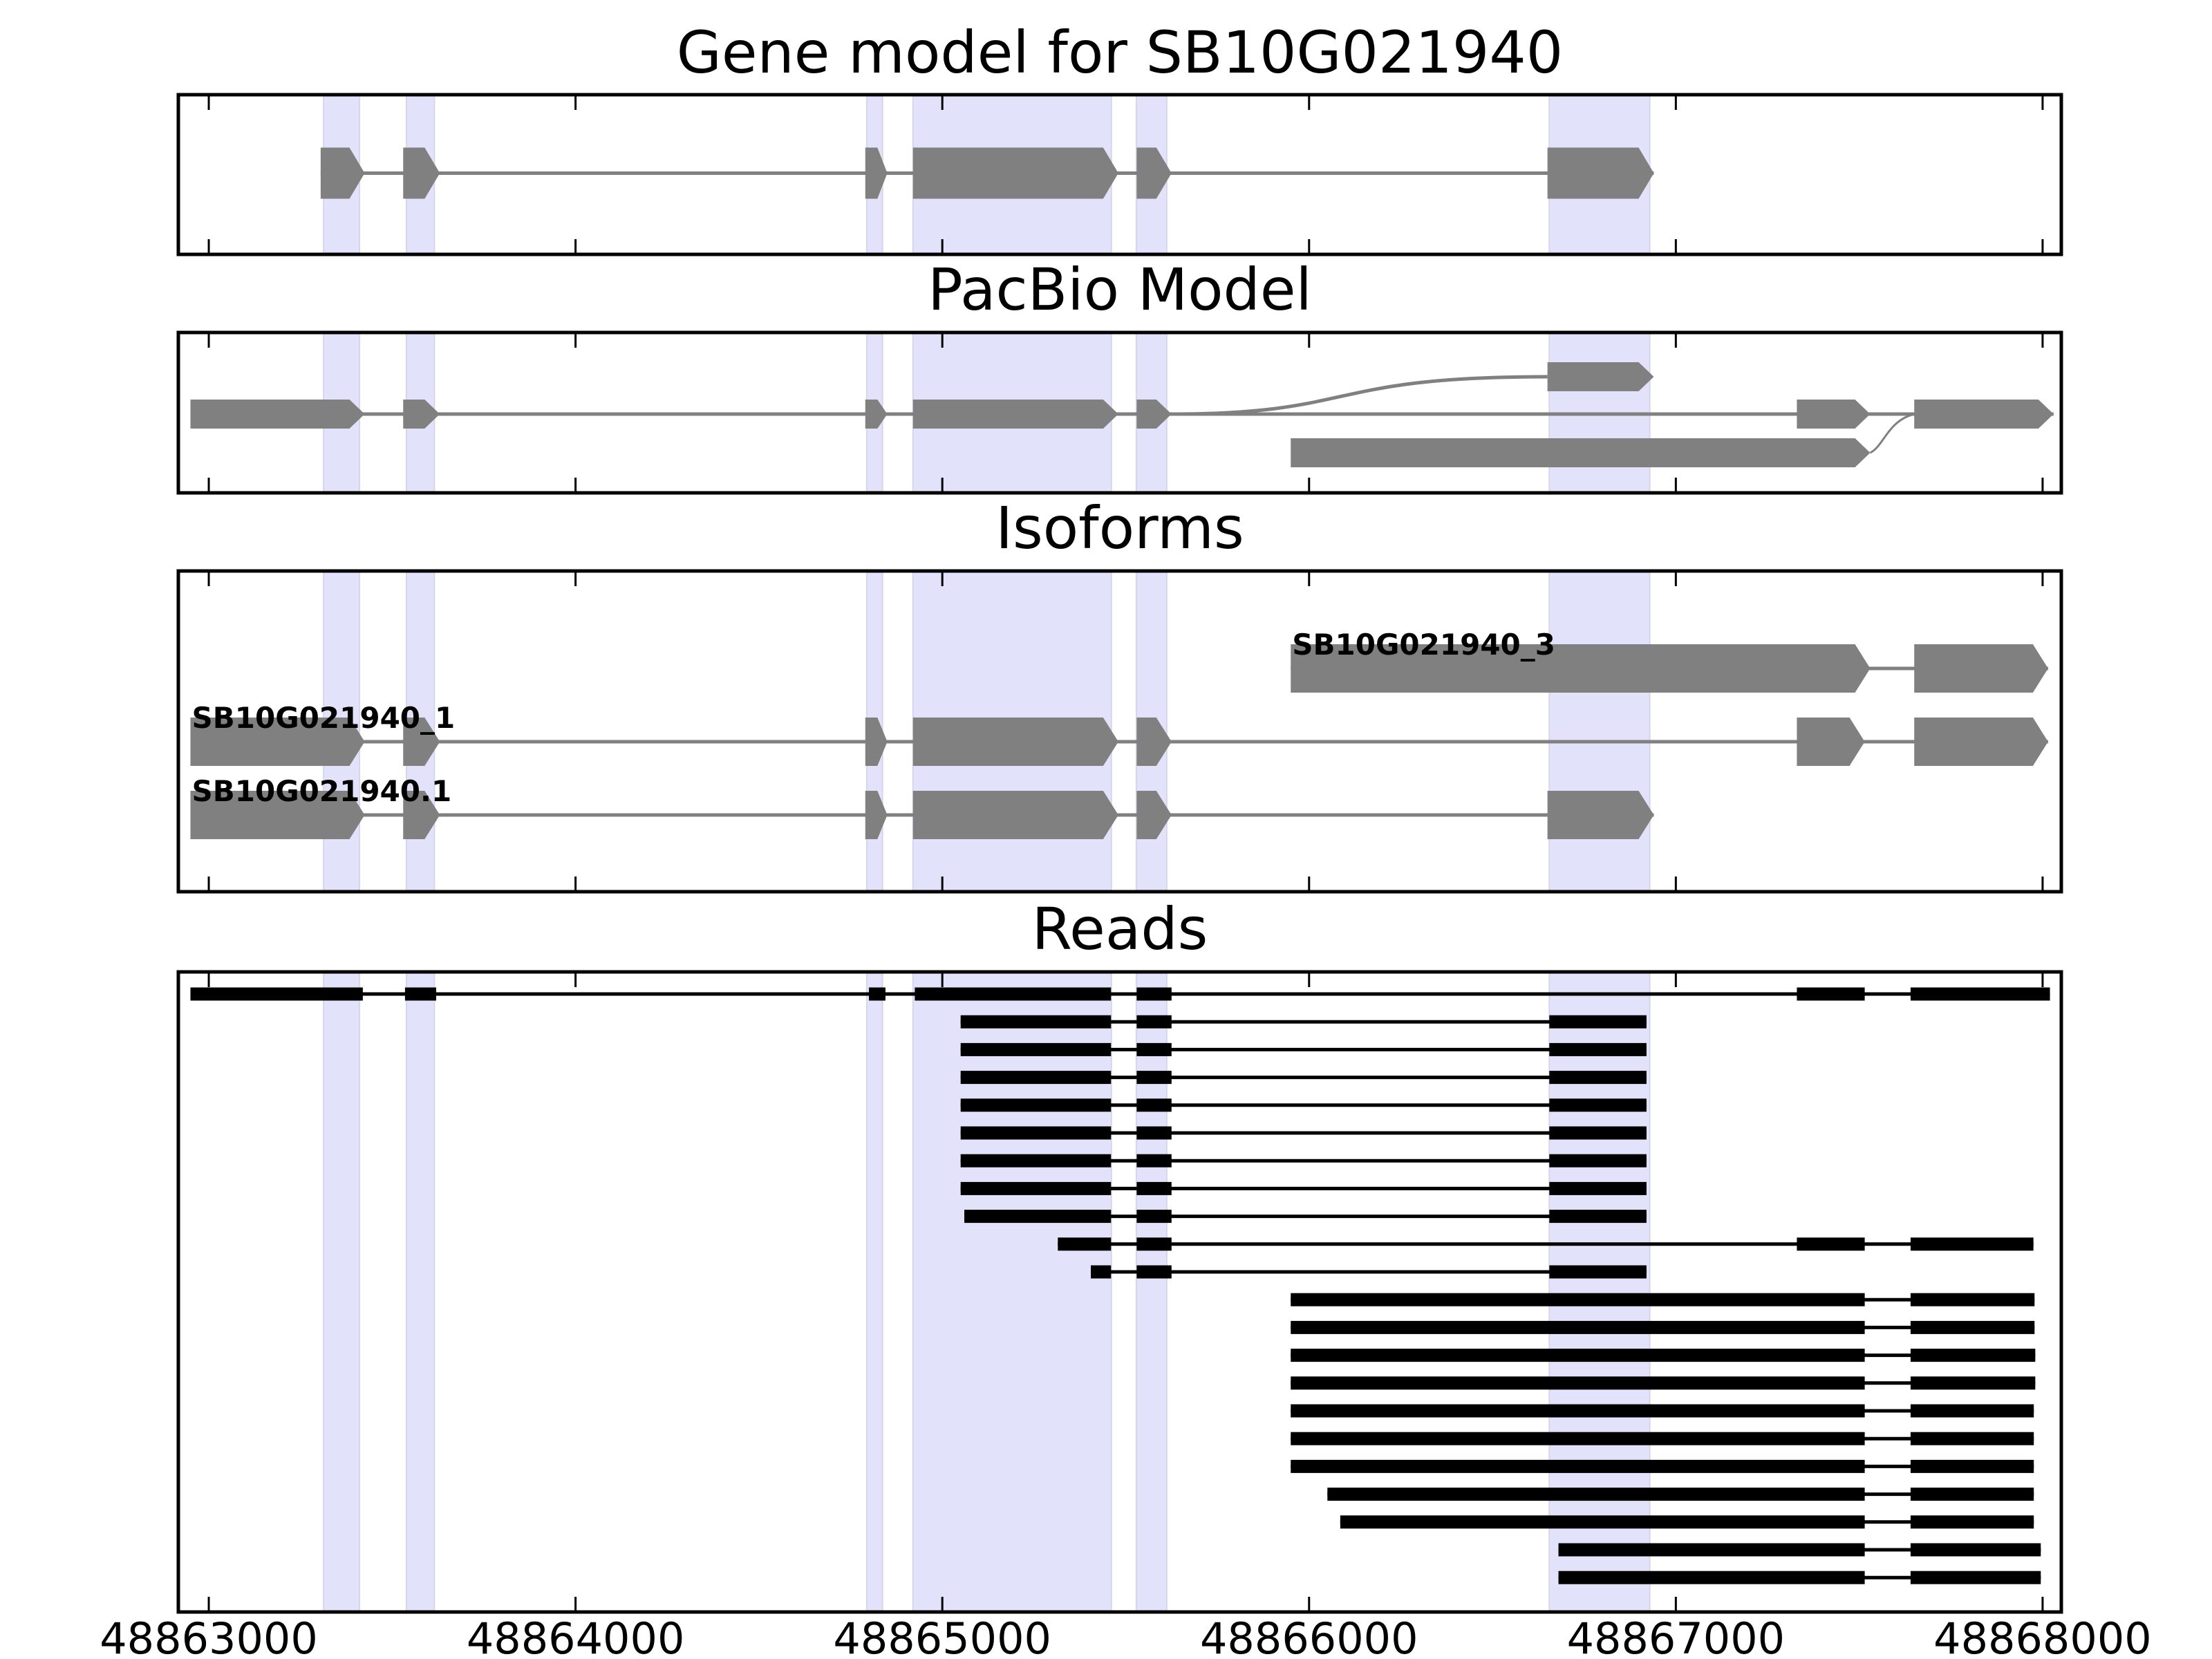 The image size is (2212, 1659). I want to click on isoform-label: SB10G021940_1, so click(324, 718).